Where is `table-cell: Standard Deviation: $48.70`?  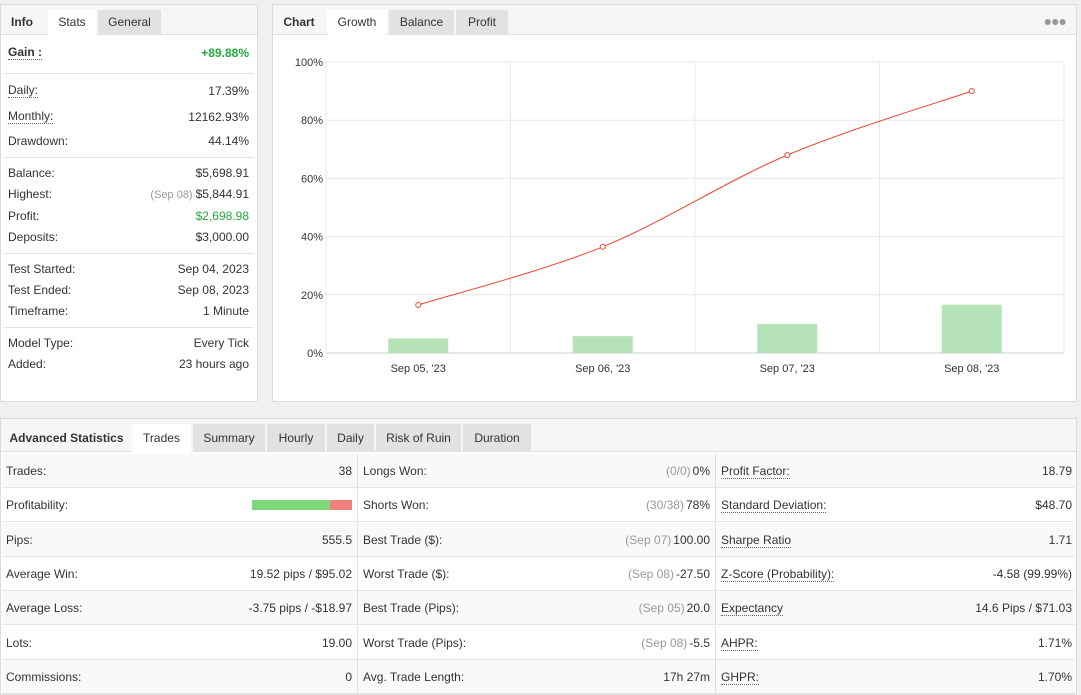
table-cell: Standard Deviation: $48.70 is located at coordinates (897, 505).